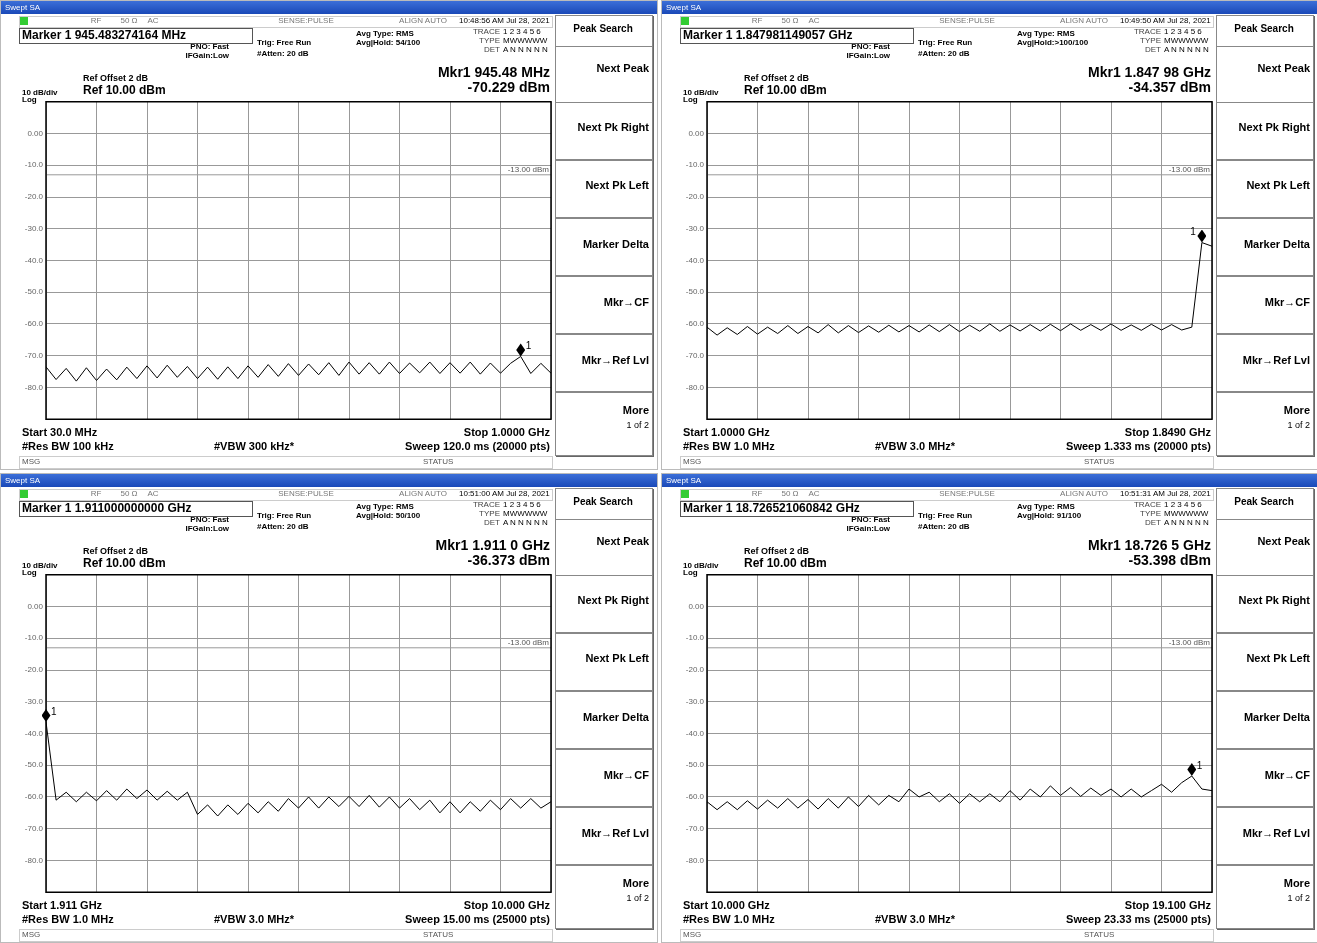 The width and height of the screenshot is (1317, 943). I want to click on ref-line-label: -13.00 dBm, so click(528, 170).